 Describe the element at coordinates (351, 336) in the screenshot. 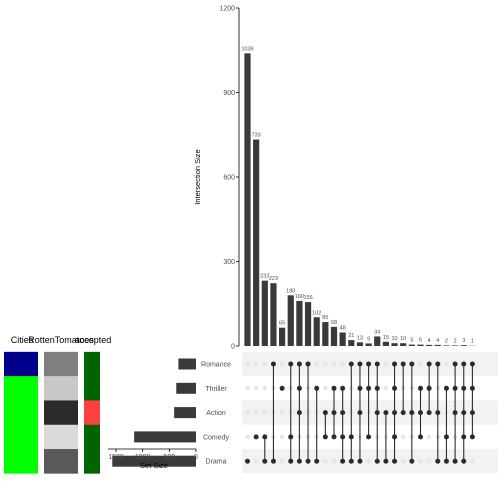

I see `intersection-bar-label-13: 21` at that location.